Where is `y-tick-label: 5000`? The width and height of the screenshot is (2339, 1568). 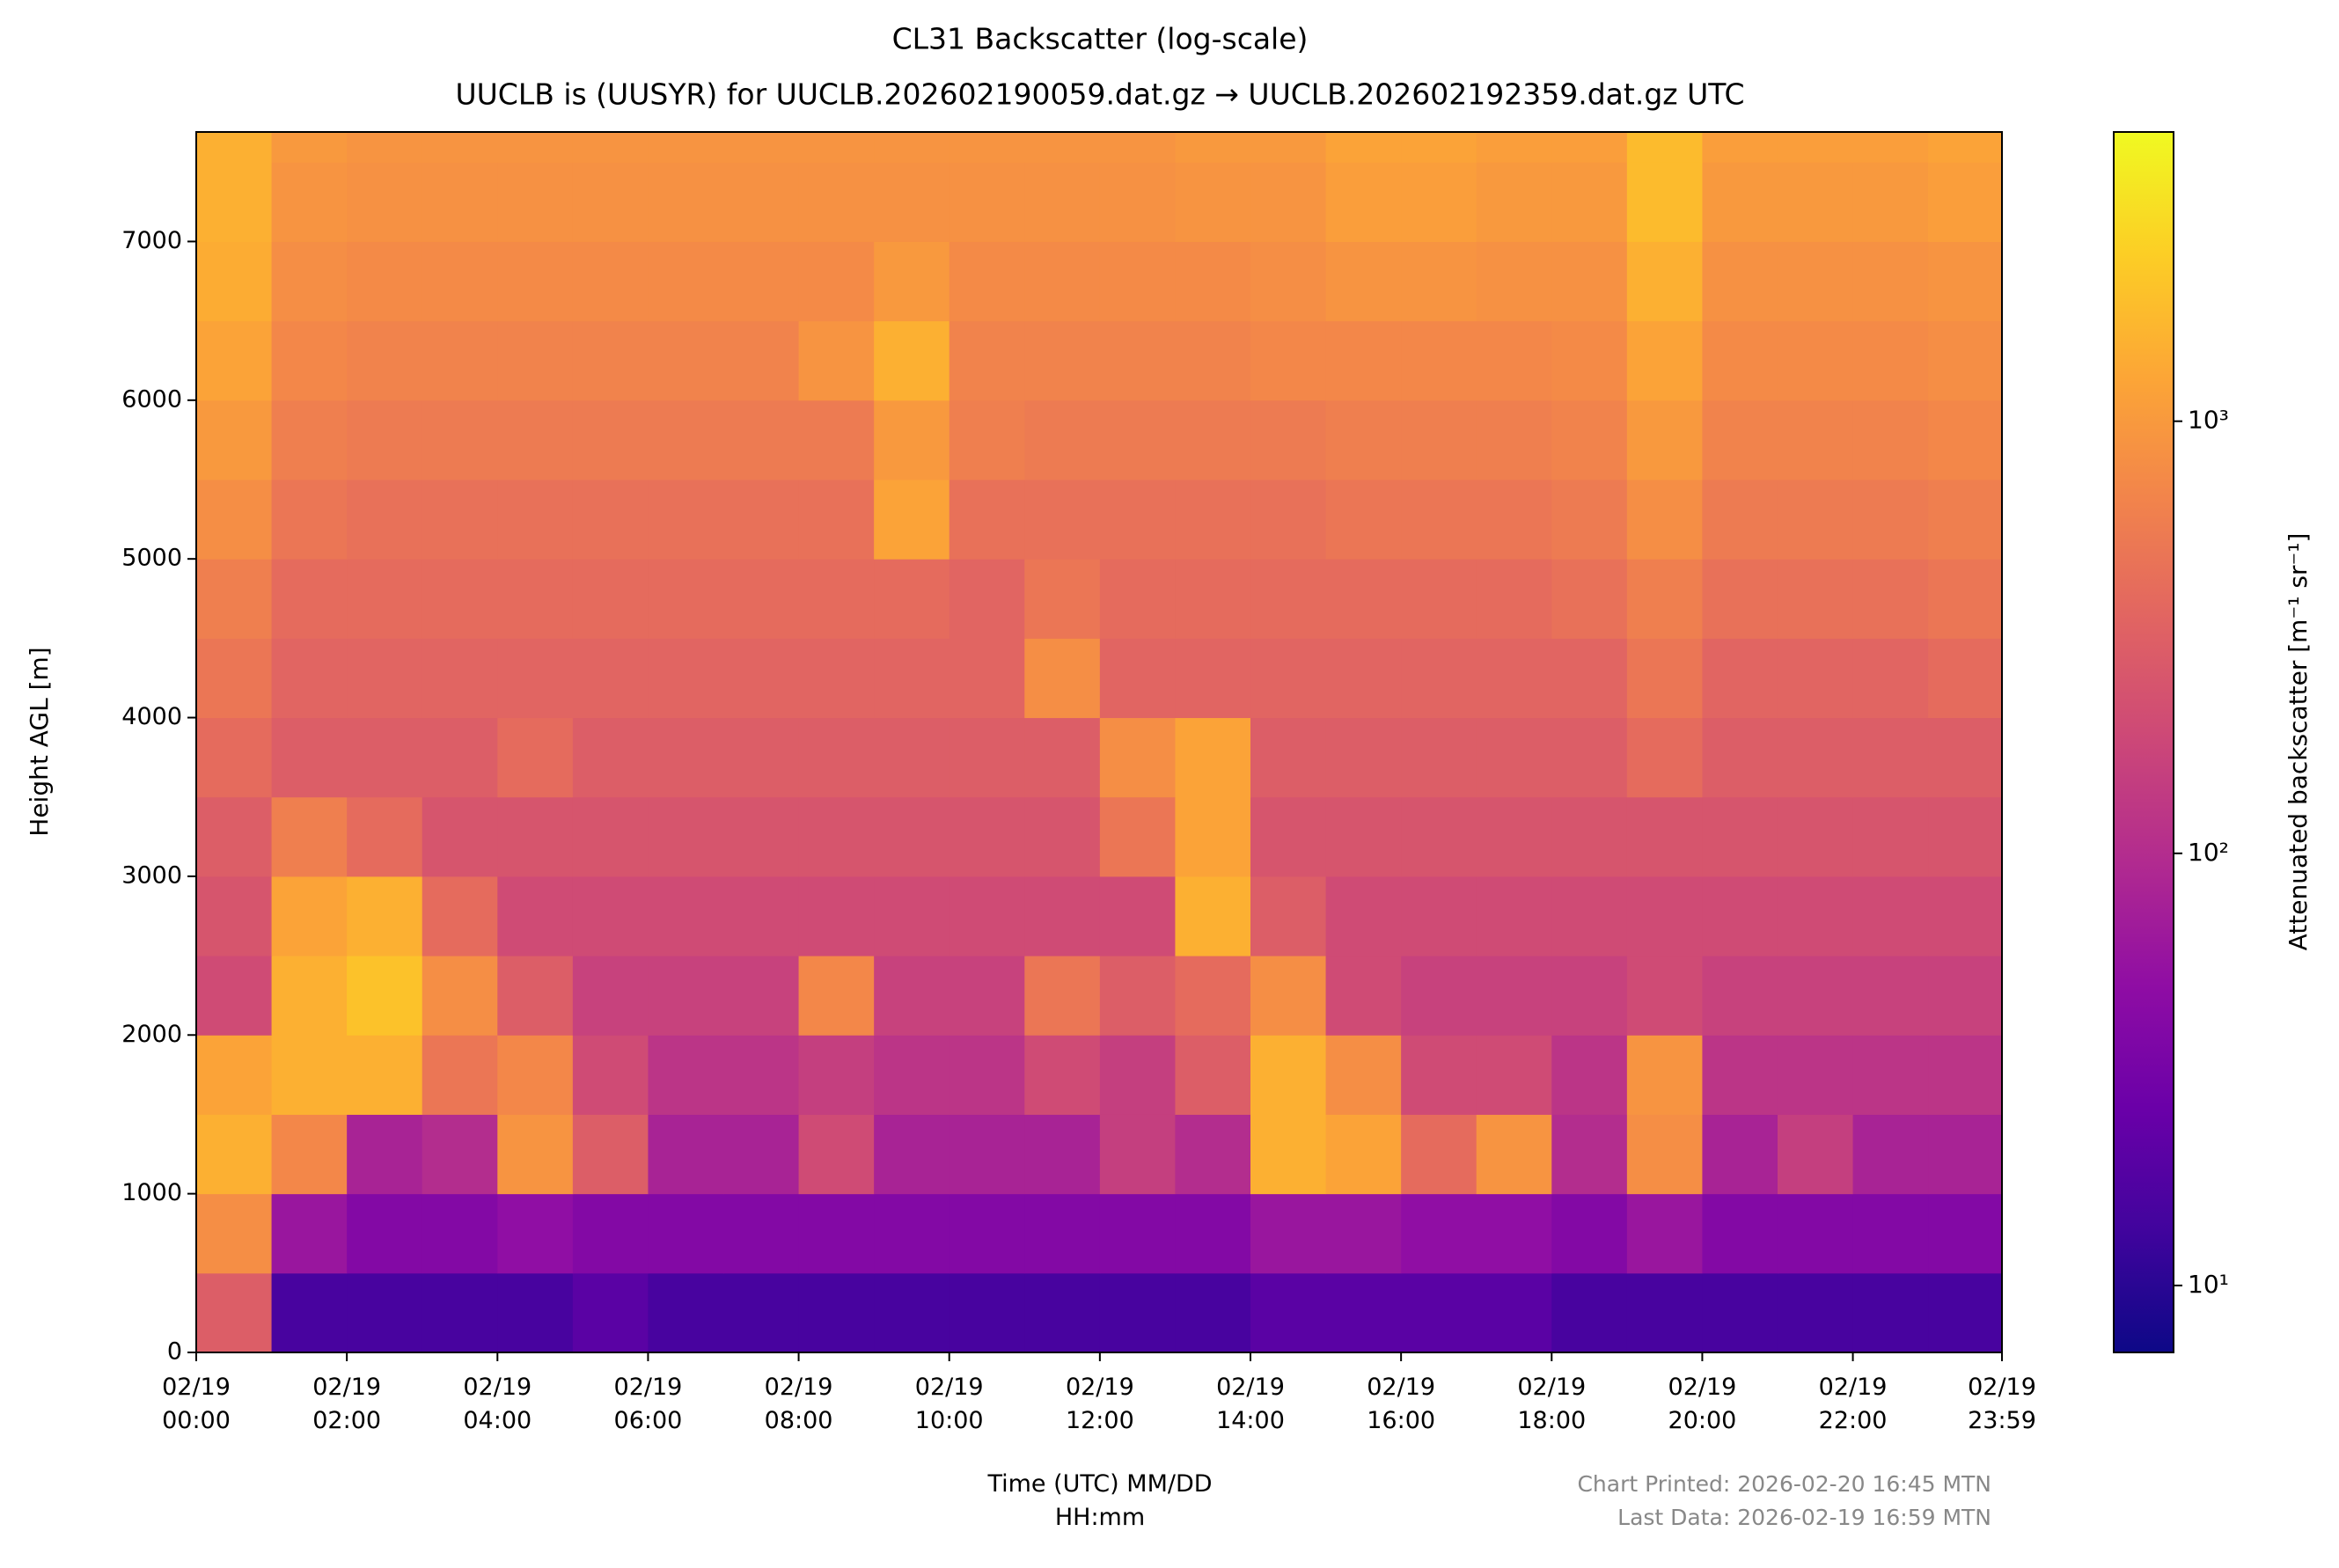 y-tick-label: 5000 is located at coordinates (151, 558).